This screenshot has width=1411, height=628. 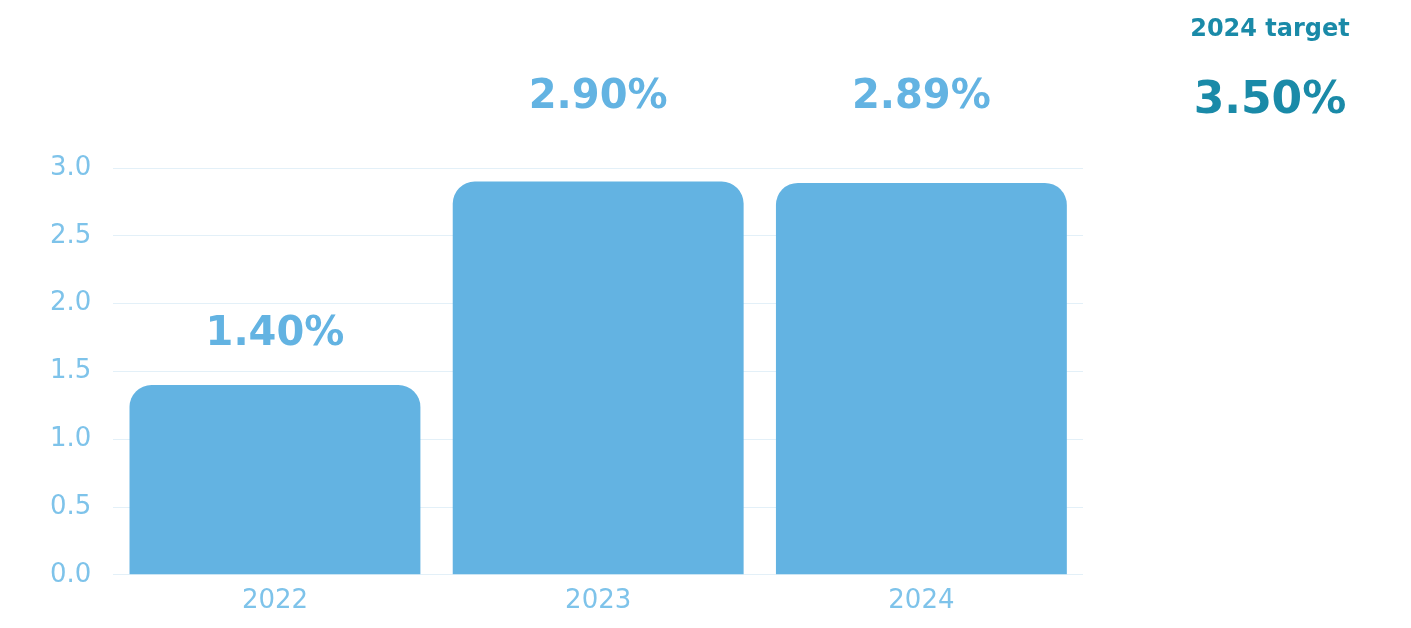 What do you see at coordinates (921, 599) in the screenshot?
I see `x-tick-label: 2024` at bounding box center [921, 599].